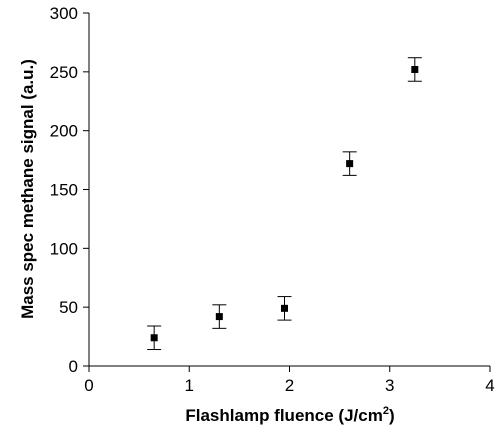 This screenshot has width=502, height=432. I want to click on y-tick-label: 300, so click(64, 13).